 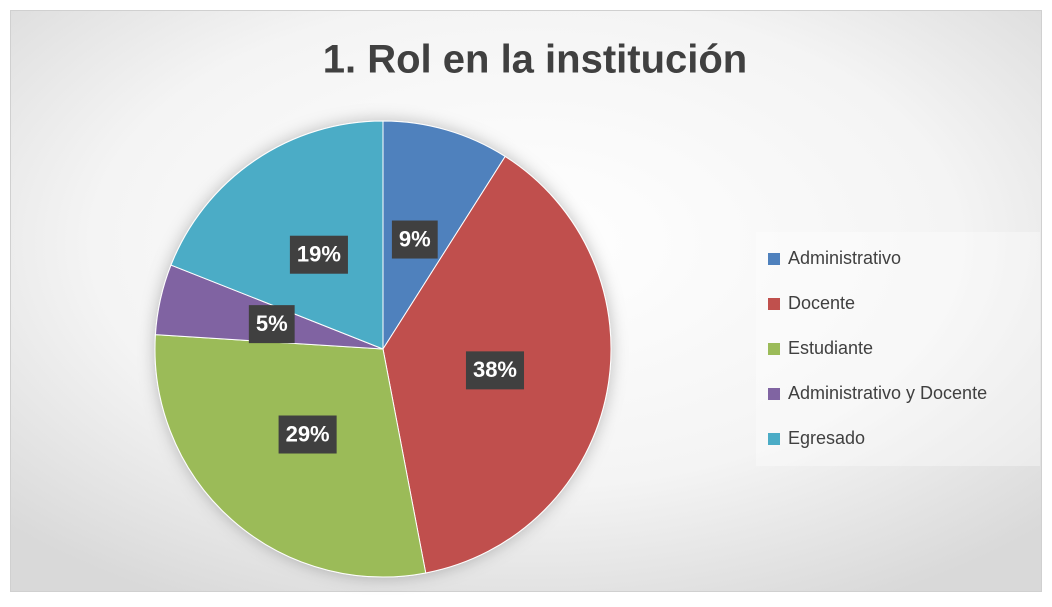 What do you see at coordinates (826, 438) in the screenshot?
I see `legend-label: Egresado` at bounding box center [826, 438].